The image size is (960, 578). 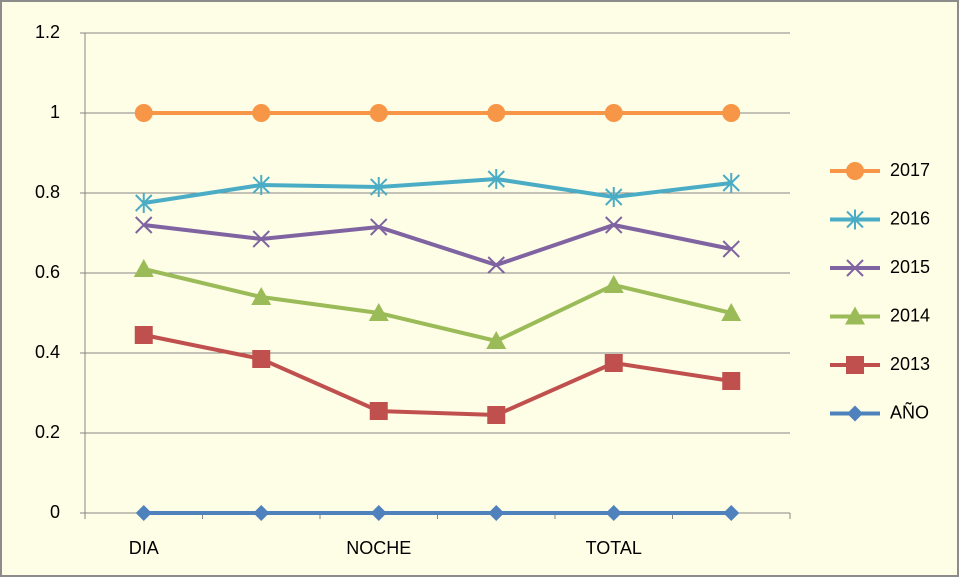 What do you see at coordinates (910, 267) in the screenshot?
I see `legend-label: 2015` at bounding box center [910, 267].